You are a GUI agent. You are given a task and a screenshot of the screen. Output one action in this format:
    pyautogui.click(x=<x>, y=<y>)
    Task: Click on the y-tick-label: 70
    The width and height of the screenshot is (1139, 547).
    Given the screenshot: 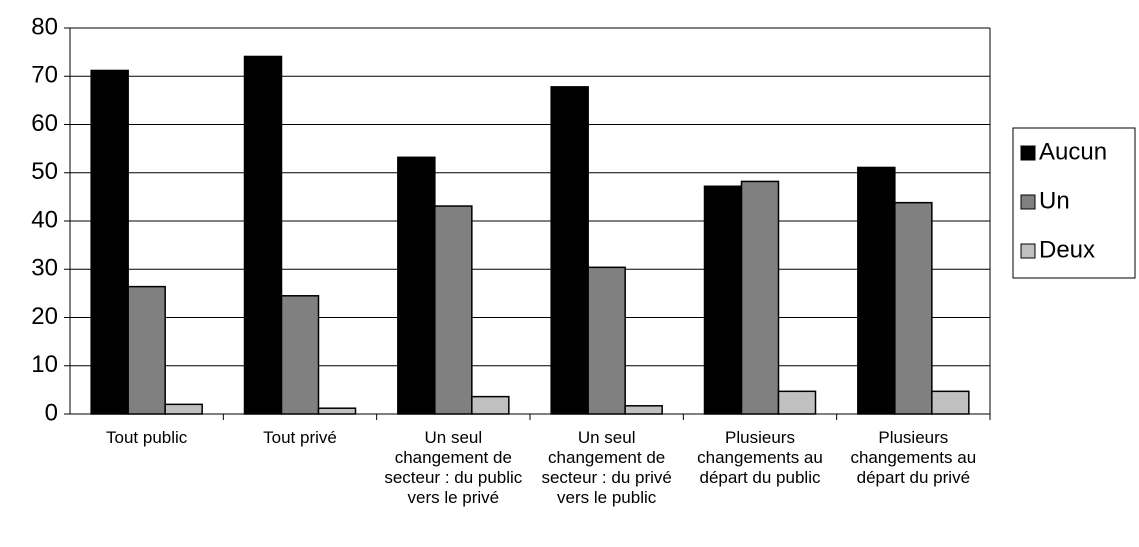 What is the action you would take?
    pyautogui.click(x=44, y=75)
    